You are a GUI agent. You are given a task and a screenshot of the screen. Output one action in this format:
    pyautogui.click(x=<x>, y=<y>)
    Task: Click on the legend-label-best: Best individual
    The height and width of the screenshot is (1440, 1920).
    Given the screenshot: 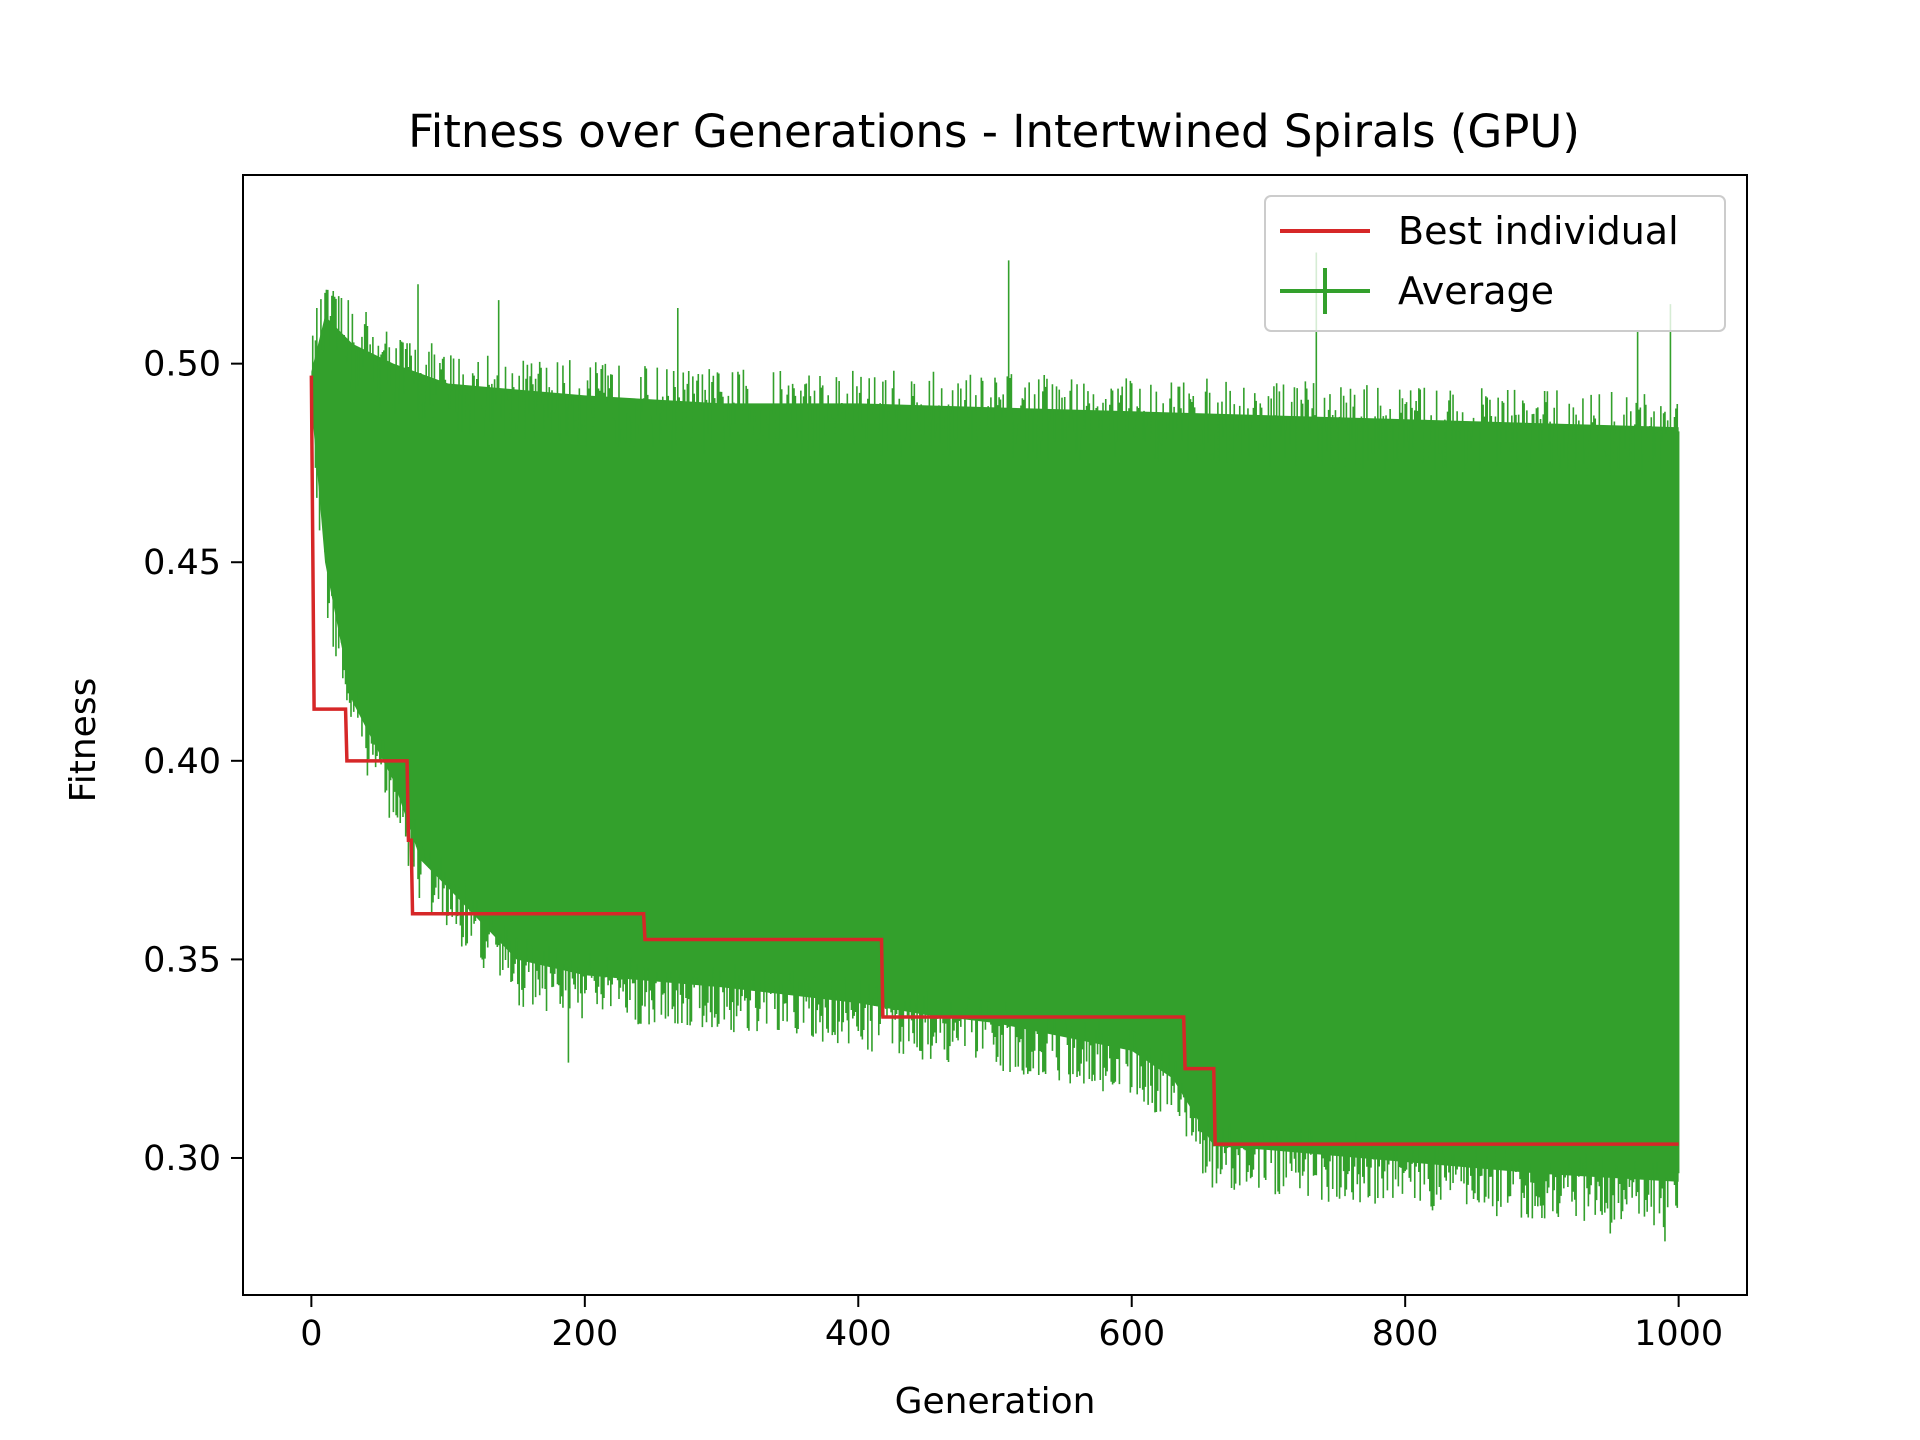 What is the action you would take?
    pyautogui.click(x=1538, y=231)
    